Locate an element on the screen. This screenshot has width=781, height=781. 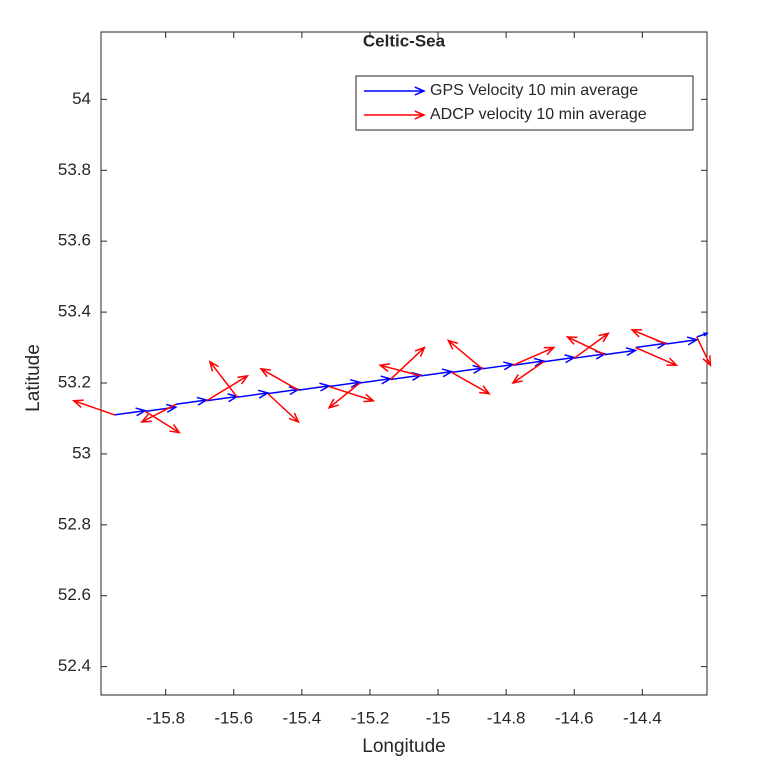
y-tick-label: 53.8 is located at coordinates (74, 169).